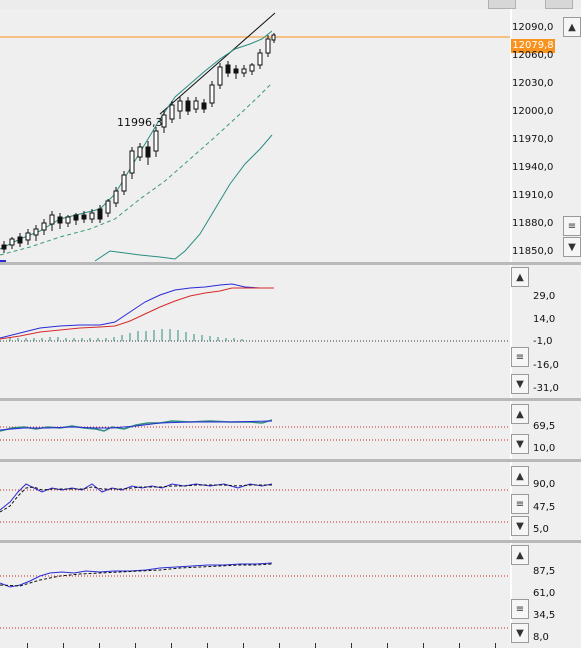  What do you see at coordinates (544, 615) in the screenshot?
I see `indicator-4-axis-label: 34,5` at bounding box center [544, 615].